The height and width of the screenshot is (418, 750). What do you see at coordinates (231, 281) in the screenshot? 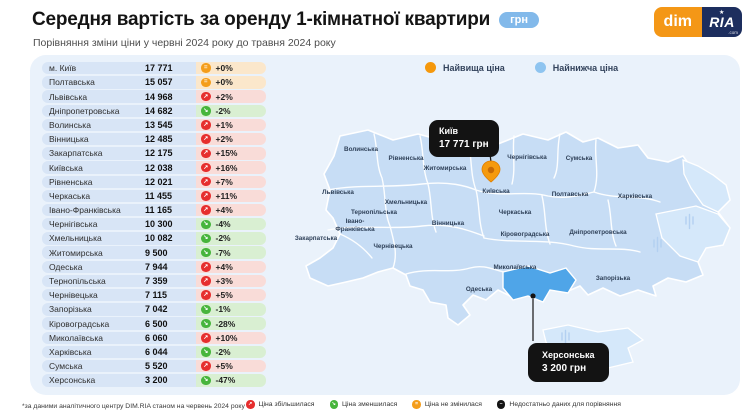
I see `row-change-cell: ↗ +3%` at bounding box center [231, 281].